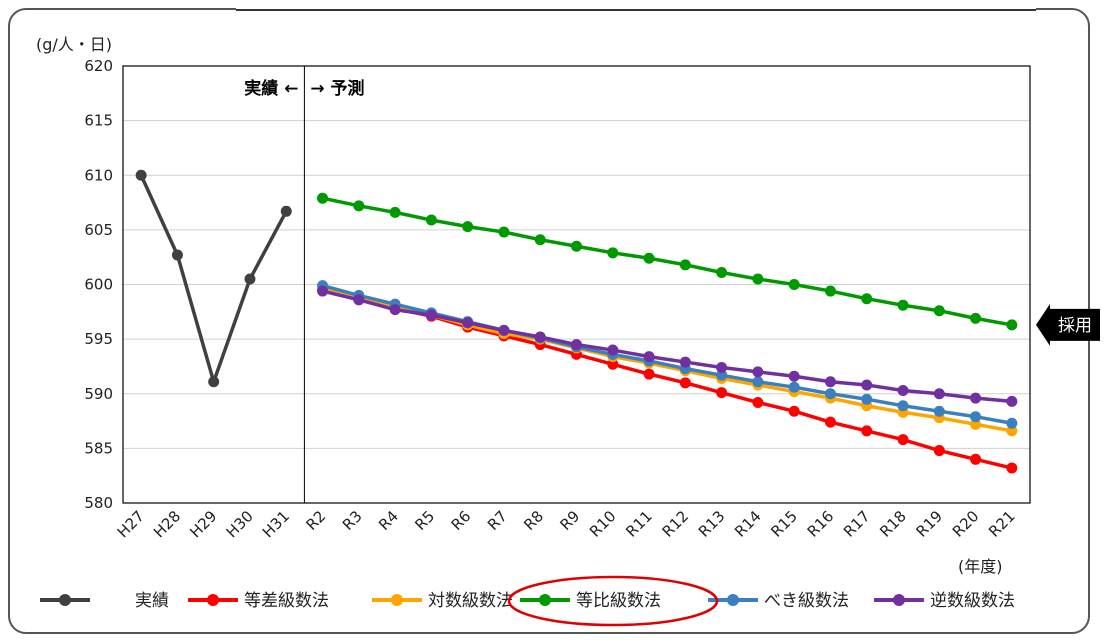 The width and height of the screenshot is (1105, 644). What do you see at coordinates (98, 230) in the screenshot?
I see `y-tick-label: 605` at bounding box center [98, 230].